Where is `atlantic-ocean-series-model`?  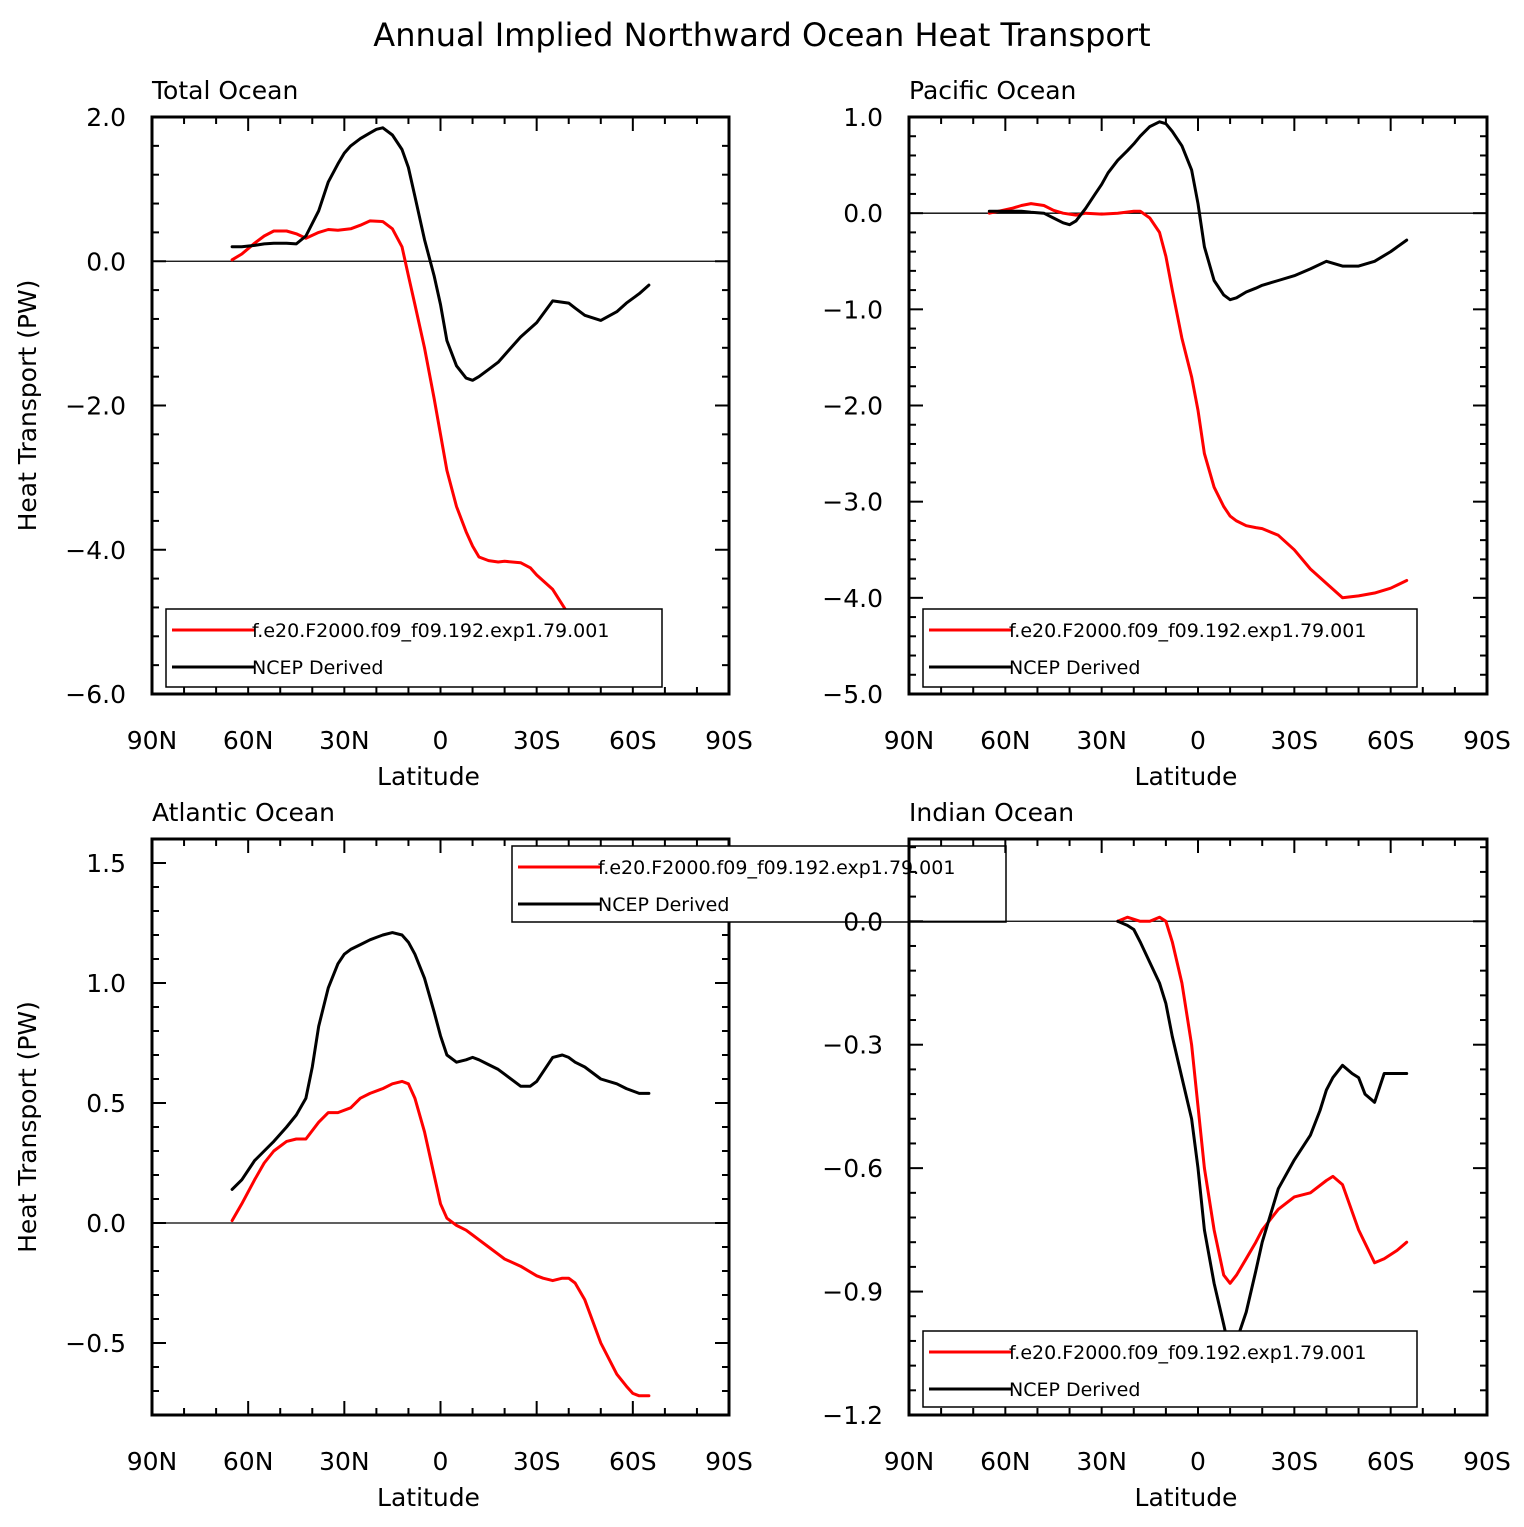 atlantic-ocean-series-model is located at coordinates (440, 1238).